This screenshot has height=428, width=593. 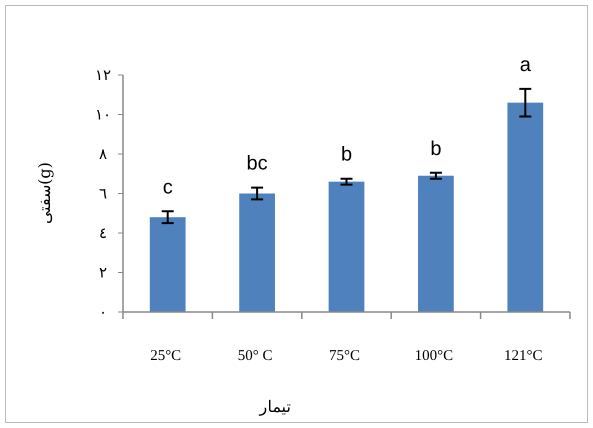 I want to click on y-tick-label: ٦, so click(x=103, y=193).